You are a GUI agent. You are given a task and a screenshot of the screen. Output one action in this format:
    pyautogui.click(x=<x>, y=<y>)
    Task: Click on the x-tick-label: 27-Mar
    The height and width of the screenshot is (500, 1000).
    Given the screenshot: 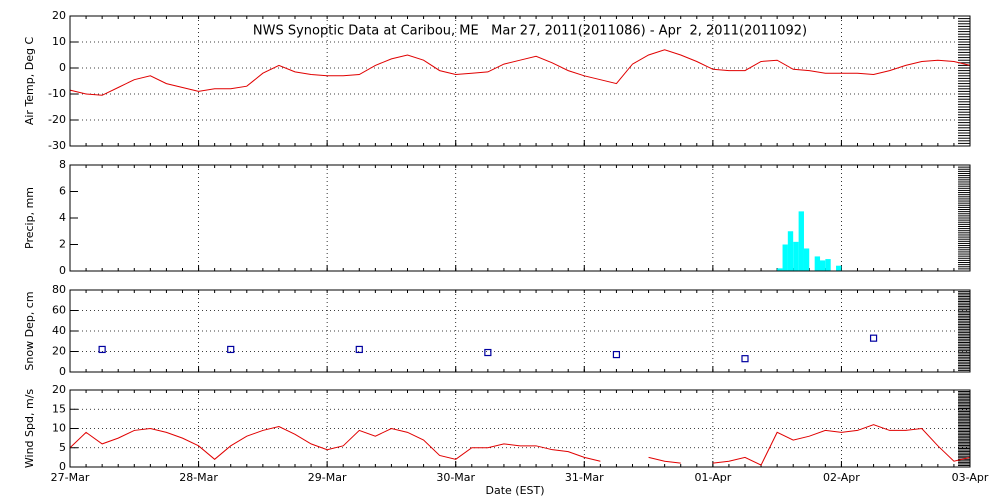 What is the action you would take?
    pyautogui.click(x=70, y=477)
    